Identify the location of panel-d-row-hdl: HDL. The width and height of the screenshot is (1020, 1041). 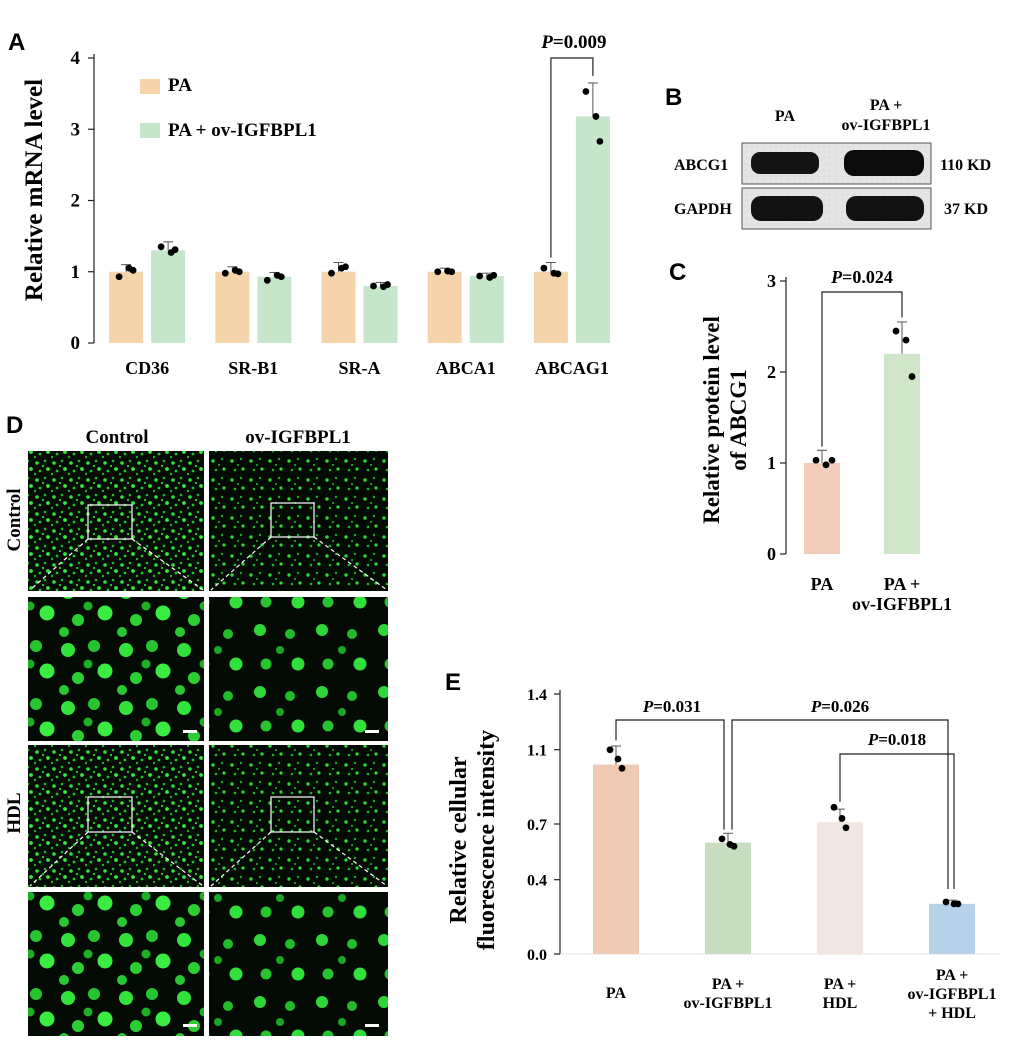
(14, 812).